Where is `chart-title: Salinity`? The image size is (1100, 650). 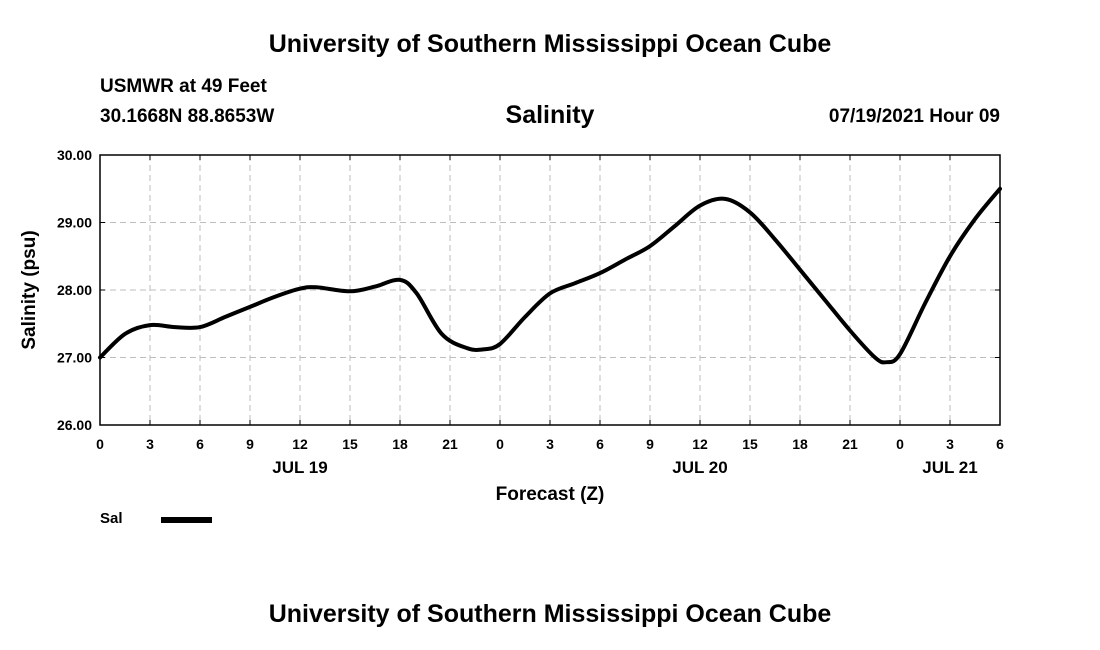
chart-title: Salinity is located at coordinates (550, 115).